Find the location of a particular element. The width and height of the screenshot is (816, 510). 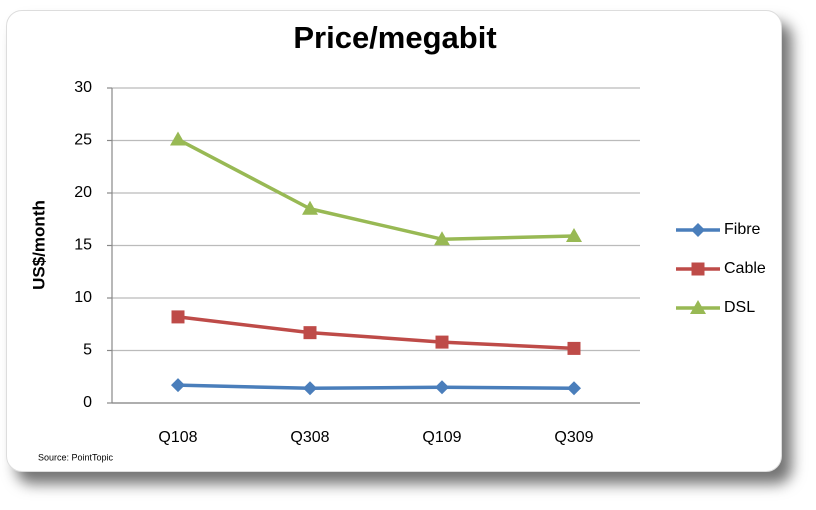

y-tick-label: 25 is located at coordinates (83, 140).